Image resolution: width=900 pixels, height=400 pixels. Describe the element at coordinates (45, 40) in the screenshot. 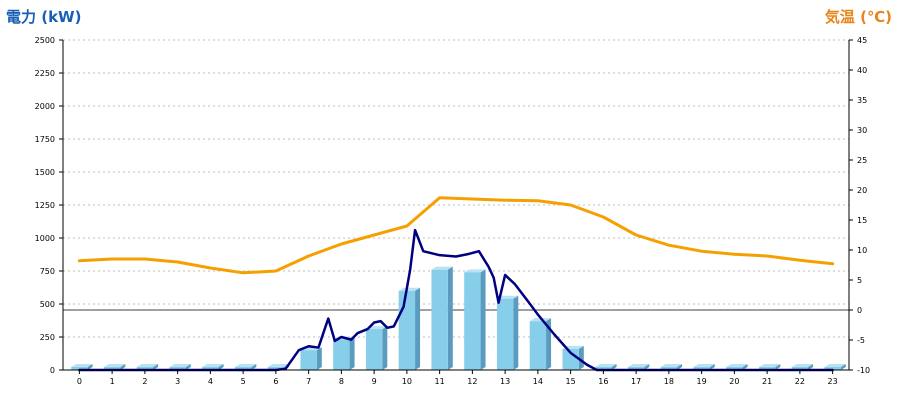

I see `left-tick-label: 2500` at that location.